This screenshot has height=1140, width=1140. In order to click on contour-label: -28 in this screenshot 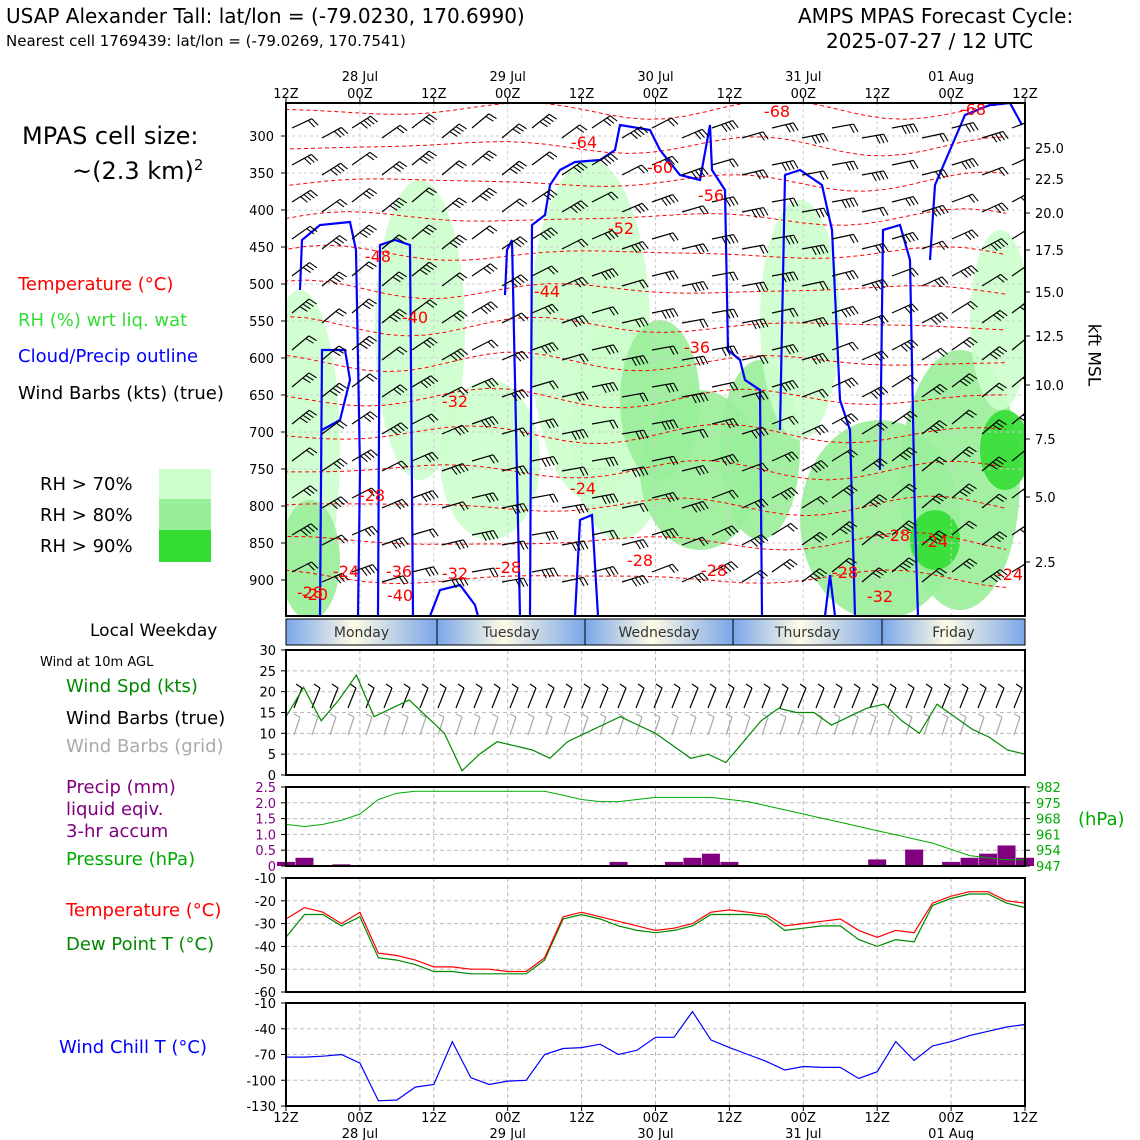, I will do `click(640, 560)`.